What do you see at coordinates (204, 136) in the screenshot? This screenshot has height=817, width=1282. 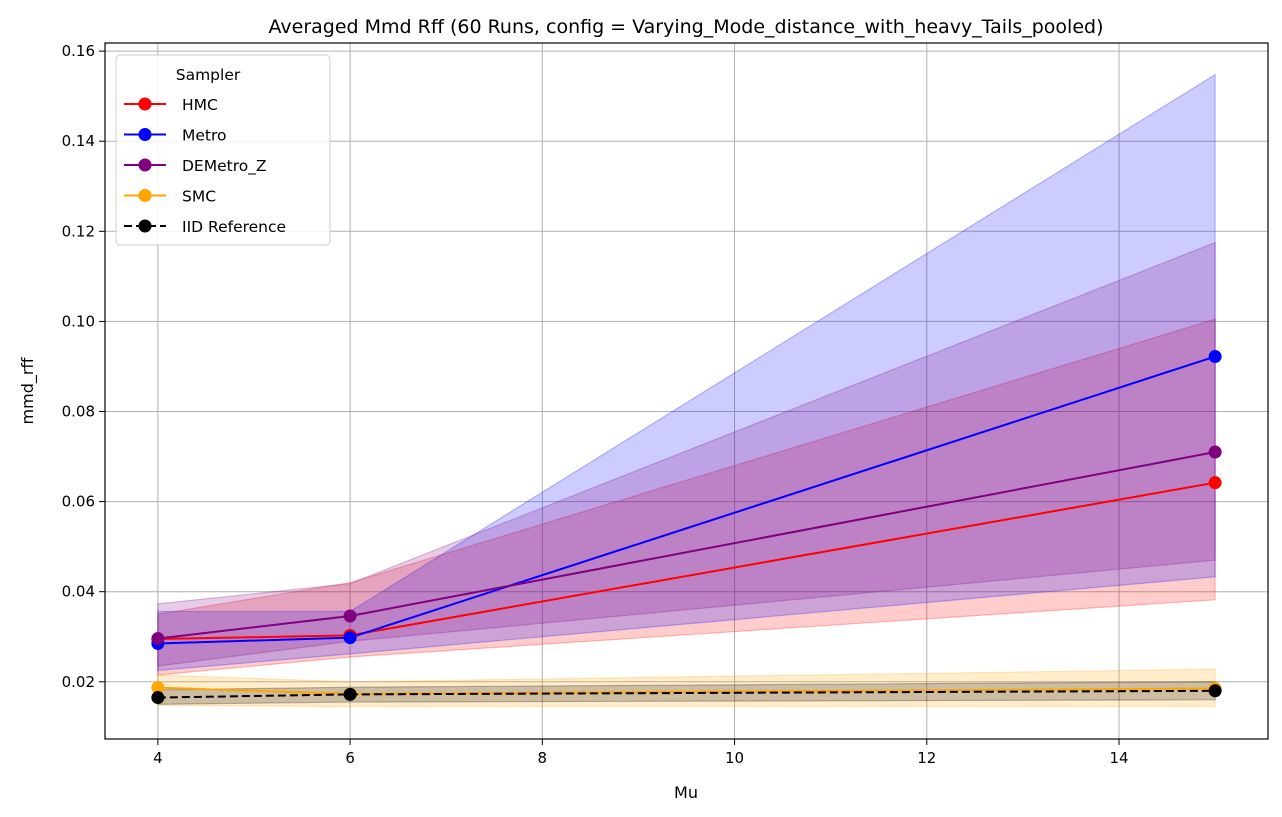 I see `legend-label-metro: Metro` at bounding box center [204, 136].